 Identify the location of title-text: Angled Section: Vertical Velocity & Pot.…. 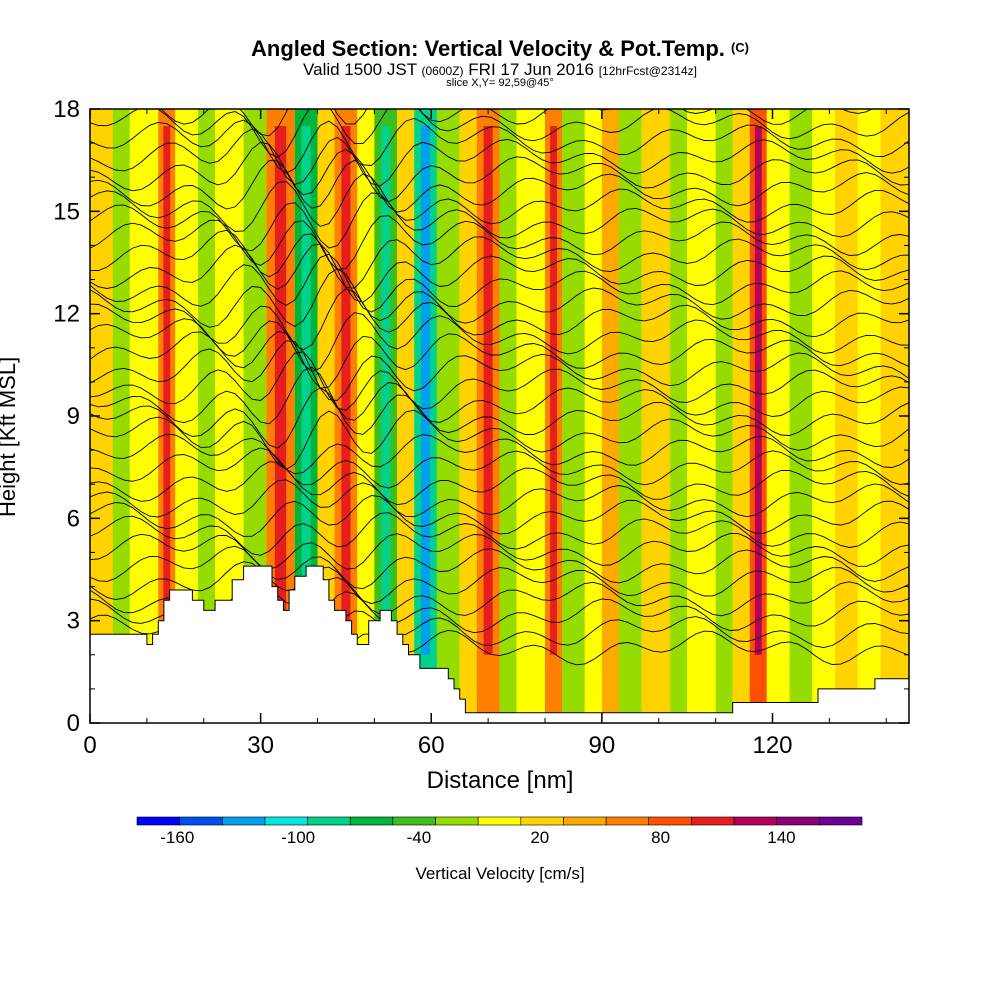
(488, 48).